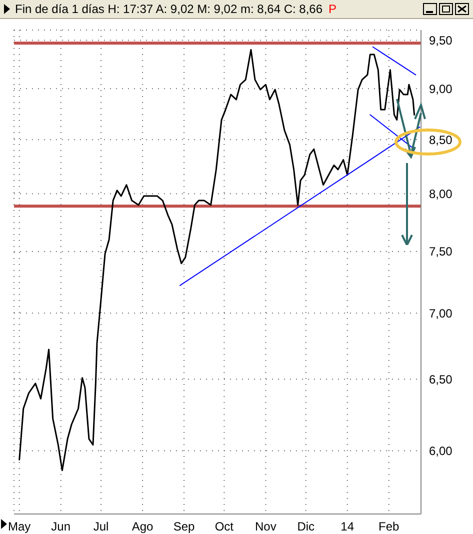  What do you see at coordinates (389, 527) in the screenshot?
I see `x-tick-label: Feb` at bounding box center [389, 527].